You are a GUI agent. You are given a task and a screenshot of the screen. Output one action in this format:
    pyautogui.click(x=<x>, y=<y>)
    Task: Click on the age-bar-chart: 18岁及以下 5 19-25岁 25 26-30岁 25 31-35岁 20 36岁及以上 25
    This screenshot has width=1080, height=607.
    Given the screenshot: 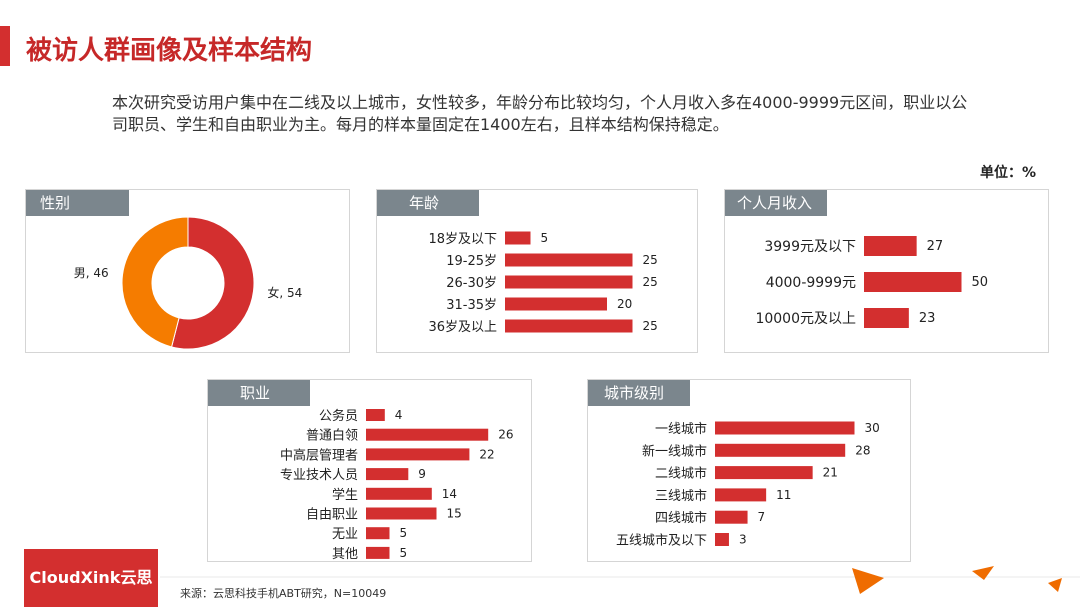 What is the action you would take?
    pyautogui.click(x=543, y=283)
    